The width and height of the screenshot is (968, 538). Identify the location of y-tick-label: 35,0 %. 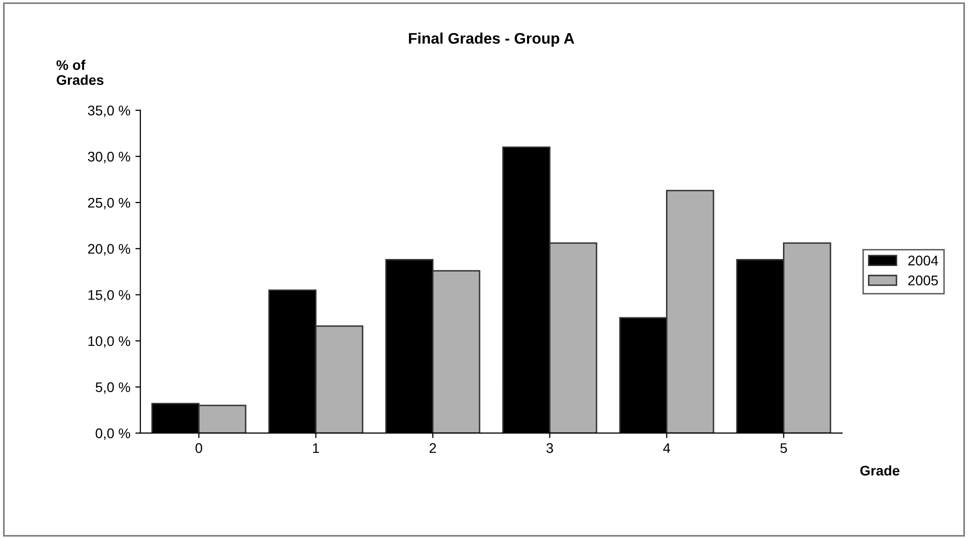
(109, 112).